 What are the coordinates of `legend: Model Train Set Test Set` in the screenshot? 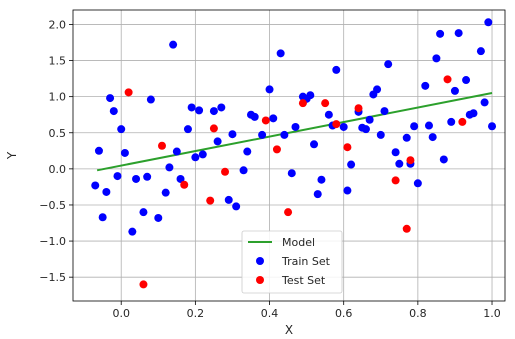 It's located at (292, 262).